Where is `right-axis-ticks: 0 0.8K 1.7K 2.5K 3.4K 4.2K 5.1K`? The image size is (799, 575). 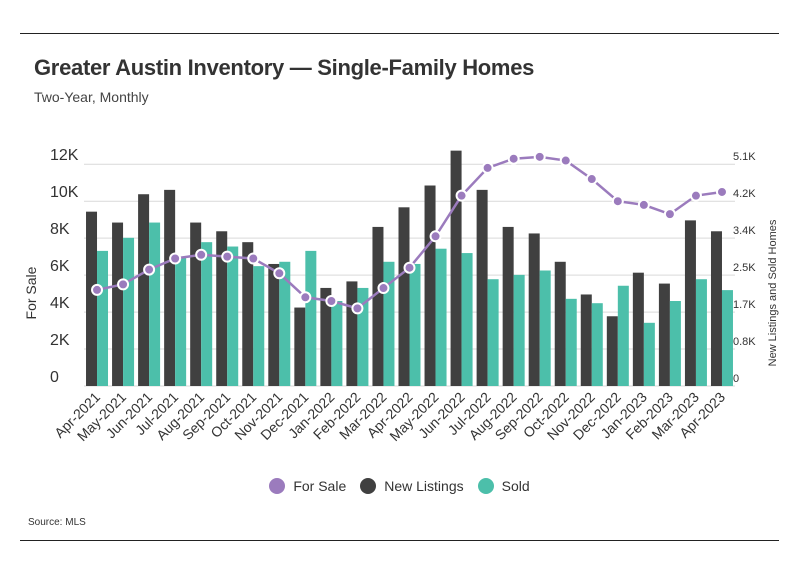
right-axis-ticks: 0 0.8K 1.7K 2.5K 3.4K 4.2K 5.1K is located at coordinates (744, 268).